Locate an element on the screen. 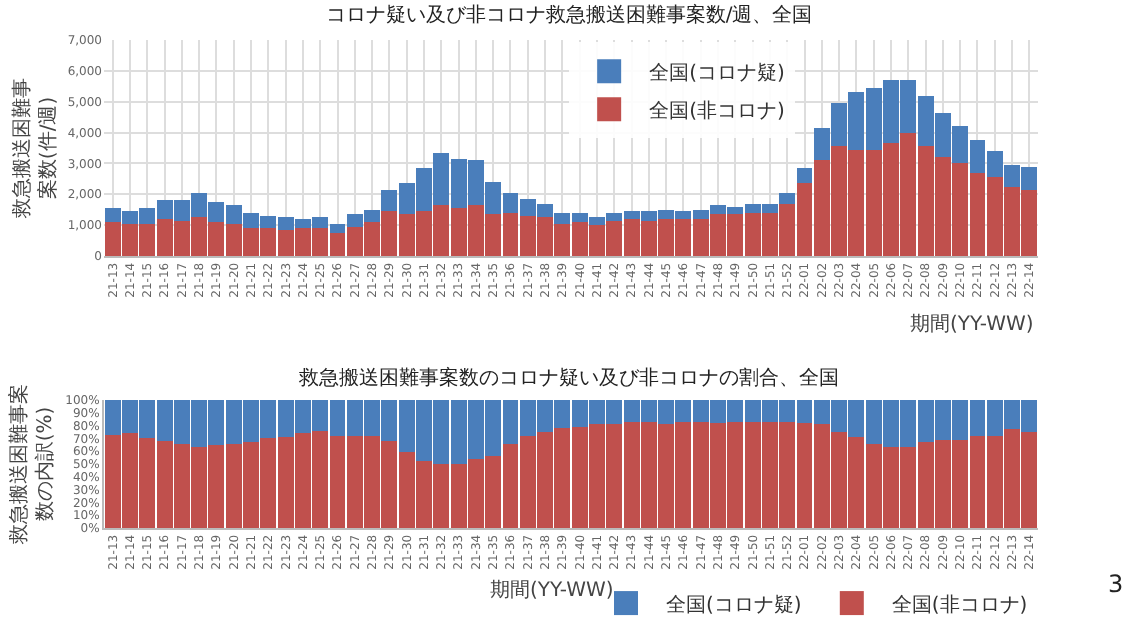 The height and width of the screenshot is (640, 1138). y-axis-title: 救急搬送困難事案数(件/週) is located at coordinates (34, 149).